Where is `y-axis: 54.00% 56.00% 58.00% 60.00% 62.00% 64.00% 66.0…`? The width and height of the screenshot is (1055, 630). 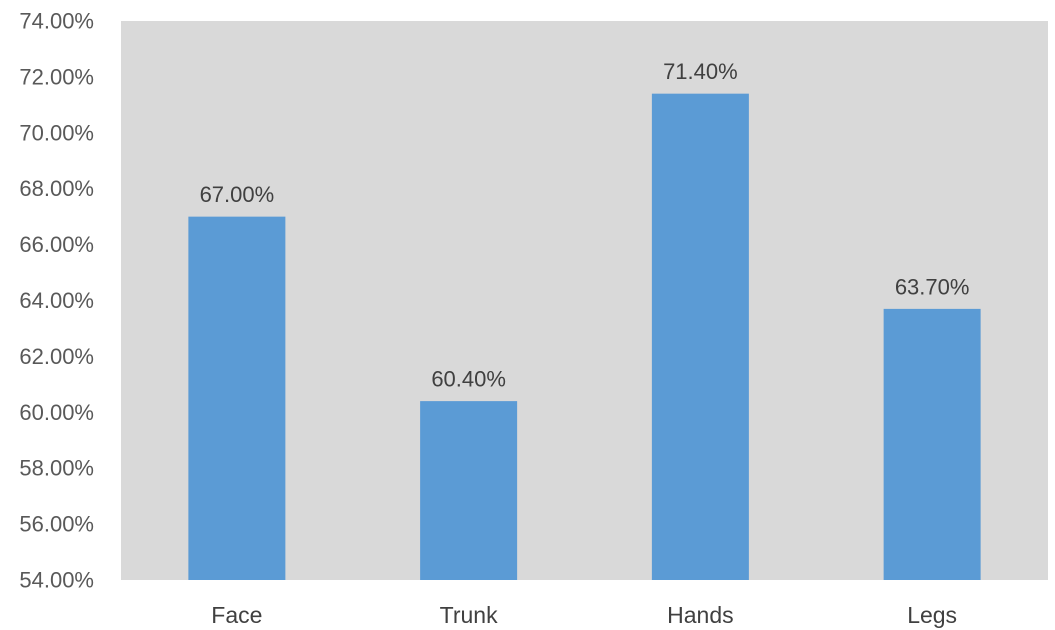 y-axis: 54.00% 56.00% 58.00% 60.00% 62.00% 64.00% 66.0… is located at coordinates (56, 301).